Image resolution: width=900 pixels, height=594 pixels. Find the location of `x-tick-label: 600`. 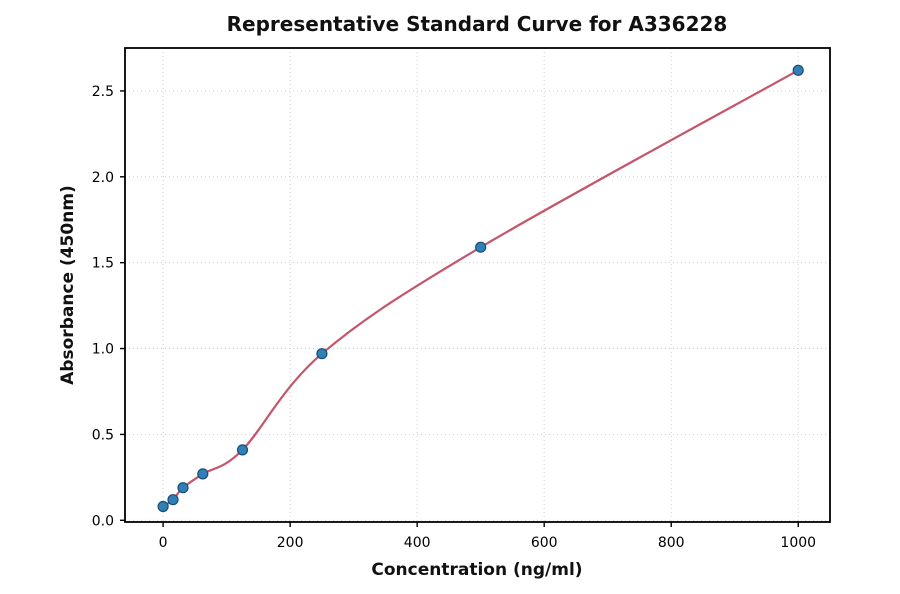

x-tick-label: 600 is located at coordinates (544, 543).